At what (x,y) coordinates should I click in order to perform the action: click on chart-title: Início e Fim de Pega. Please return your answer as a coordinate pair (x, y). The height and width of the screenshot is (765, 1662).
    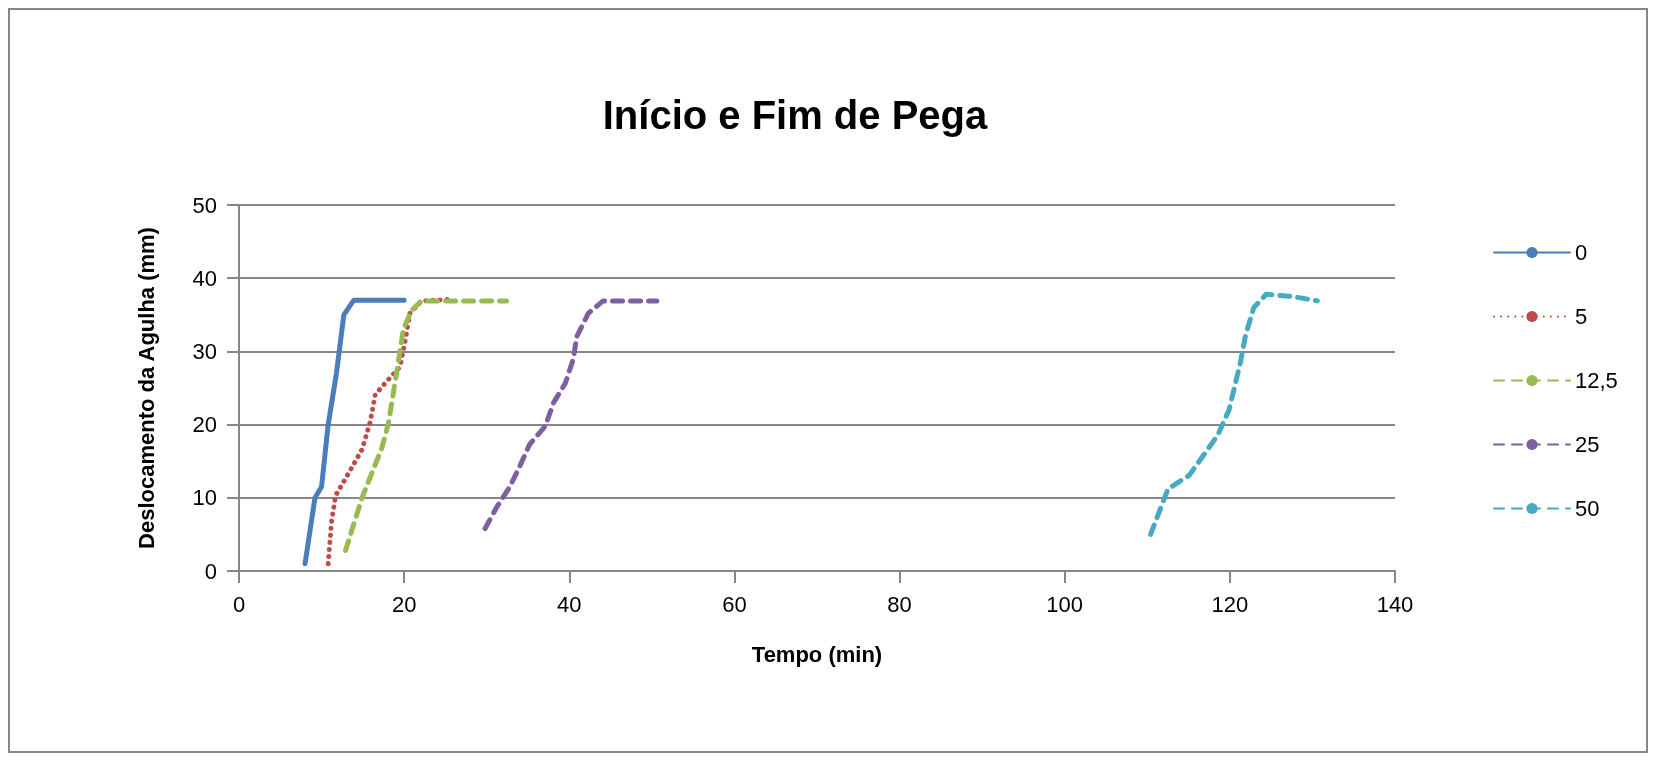
    Looking at the image, I should click on (795, 115).